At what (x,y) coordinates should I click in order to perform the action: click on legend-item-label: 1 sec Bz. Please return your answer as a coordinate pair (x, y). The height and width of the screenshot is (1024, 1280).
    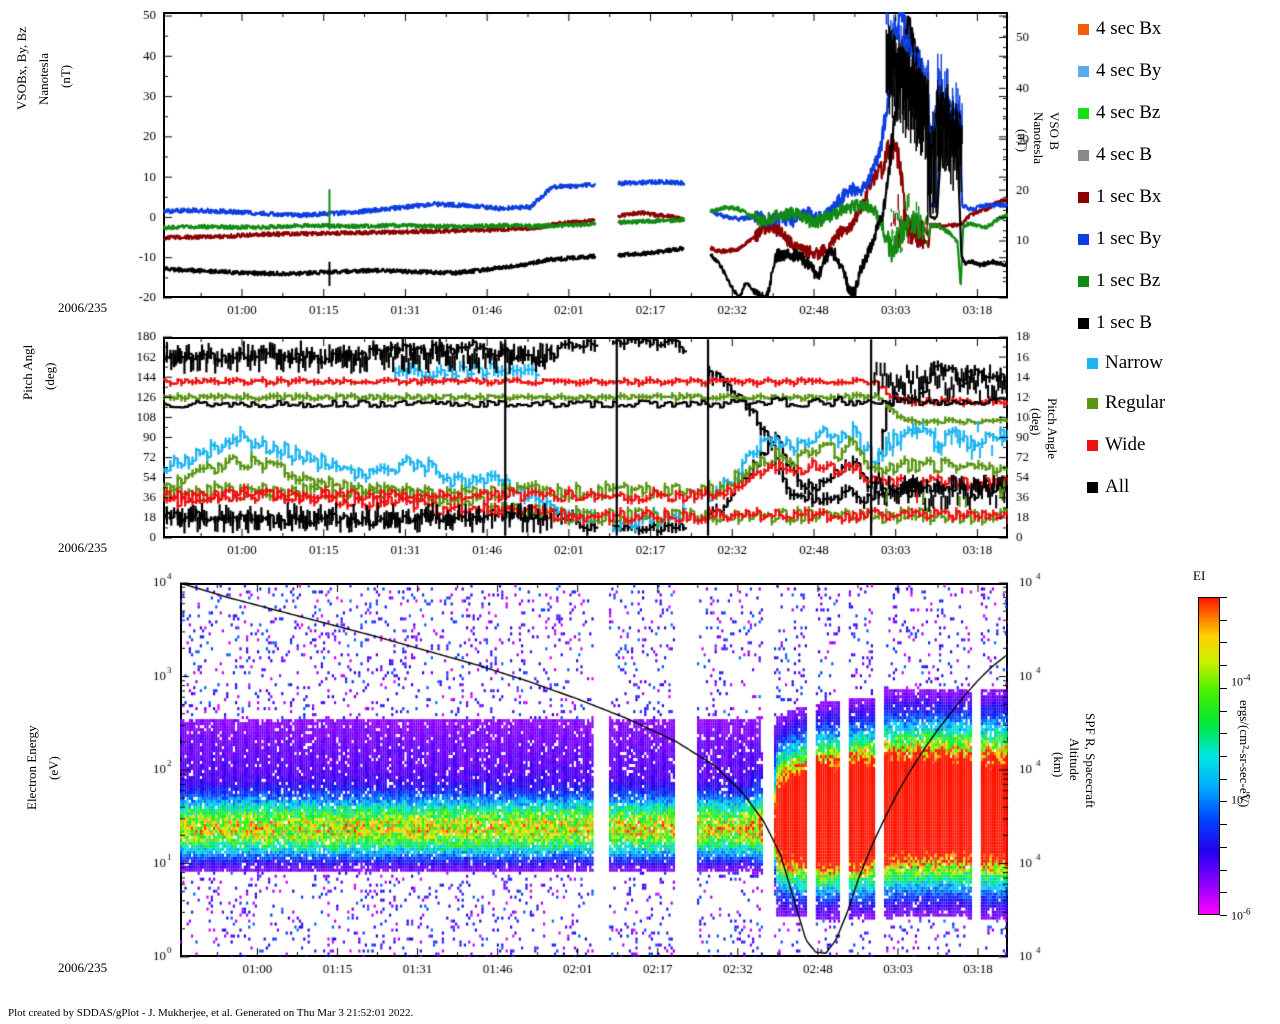
    Looking at the image, I should click on (1128, 280).